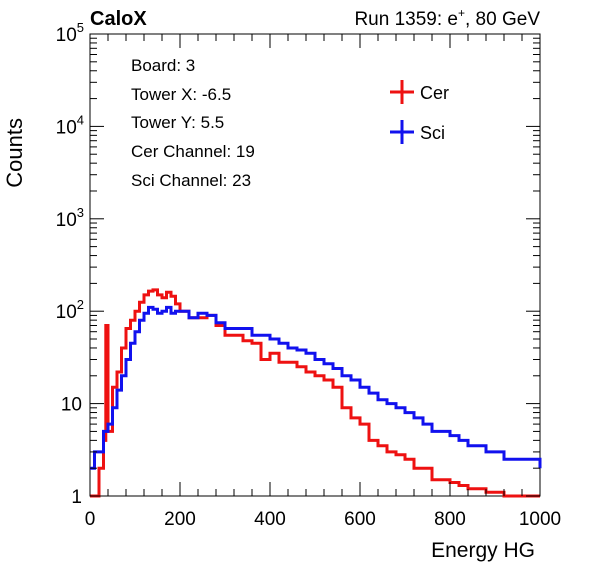 This screenshot has height=572, width=596. Describe the element at coordinates (450, 519) in the screenshot. I see `x-tick-label: 800` at that location.